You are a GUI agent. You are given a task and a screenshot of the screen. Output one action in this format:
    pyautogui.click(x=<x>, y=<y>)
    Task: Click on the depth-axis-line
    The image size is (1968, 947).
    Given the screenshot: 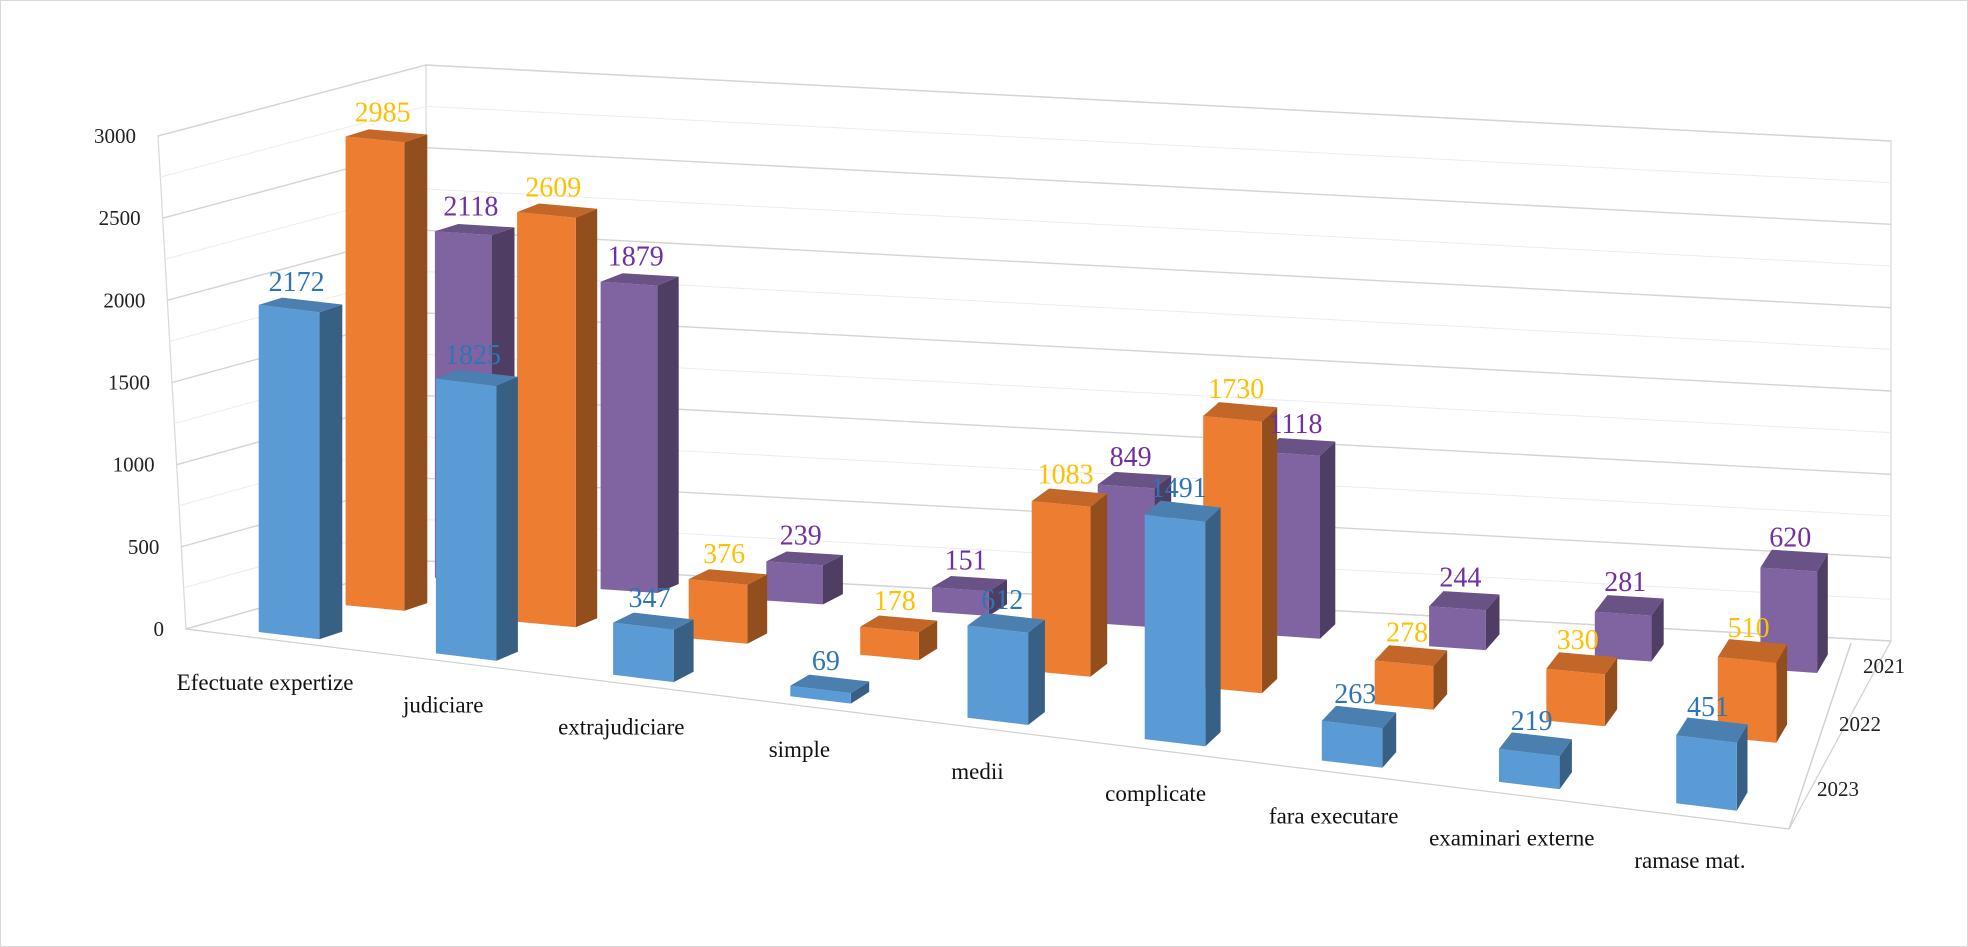 What is the action you would take?
    pyautogui.click(x=1820, y=736)
    